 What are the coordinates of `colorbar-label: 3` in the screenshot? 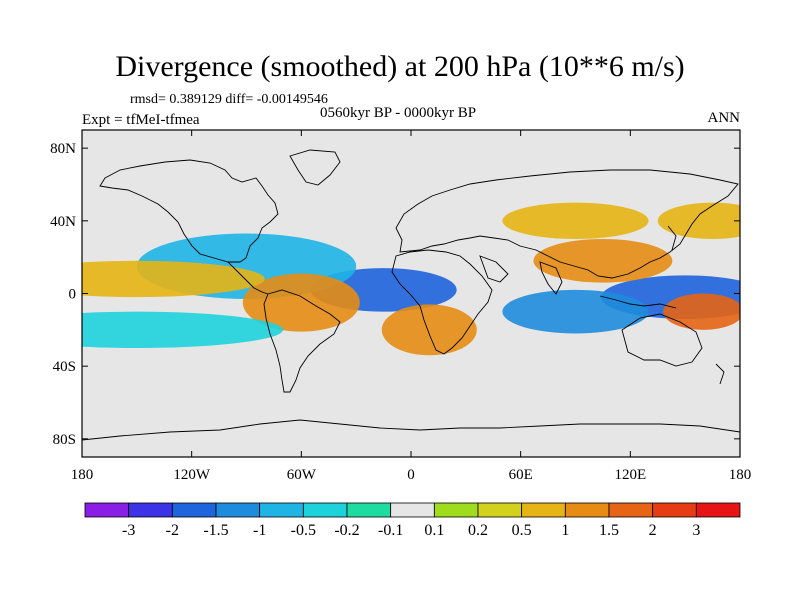 It's located at (696, 530).